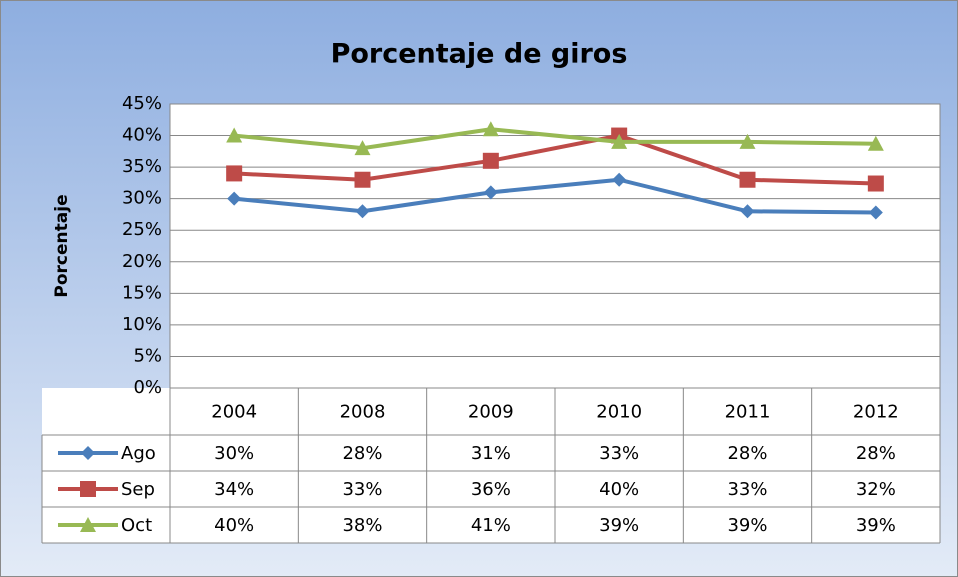 This screenshot has height=577, width=958. What do you see at coordinates (136, 525) in the screenshot?
I see `legend-label: Oct` at bounding box center [136, 525].